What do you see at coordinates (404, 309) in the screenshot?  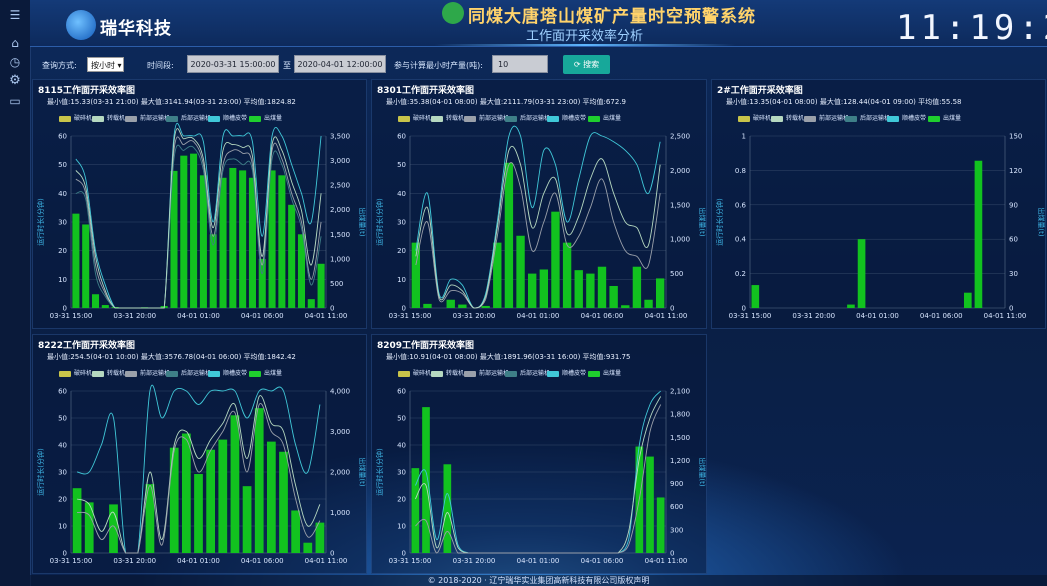 I see `y-tick-label: 0` at bounding box center [404, 309].